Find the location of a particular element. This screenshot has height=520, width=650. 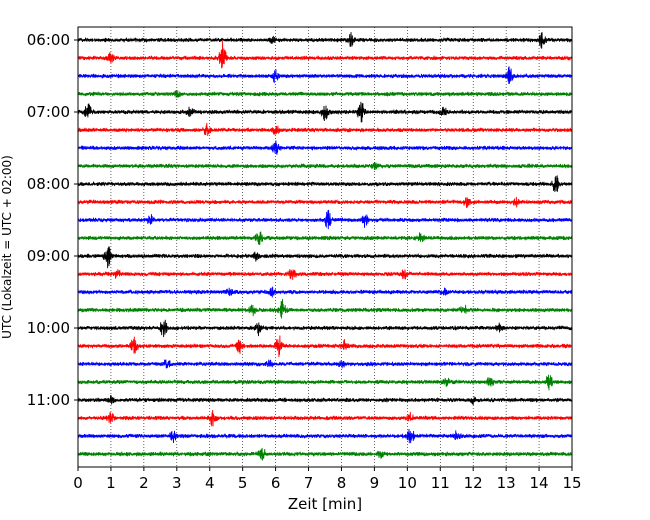

x-tick-label-7: 7 is located at coordinates (309, 483).